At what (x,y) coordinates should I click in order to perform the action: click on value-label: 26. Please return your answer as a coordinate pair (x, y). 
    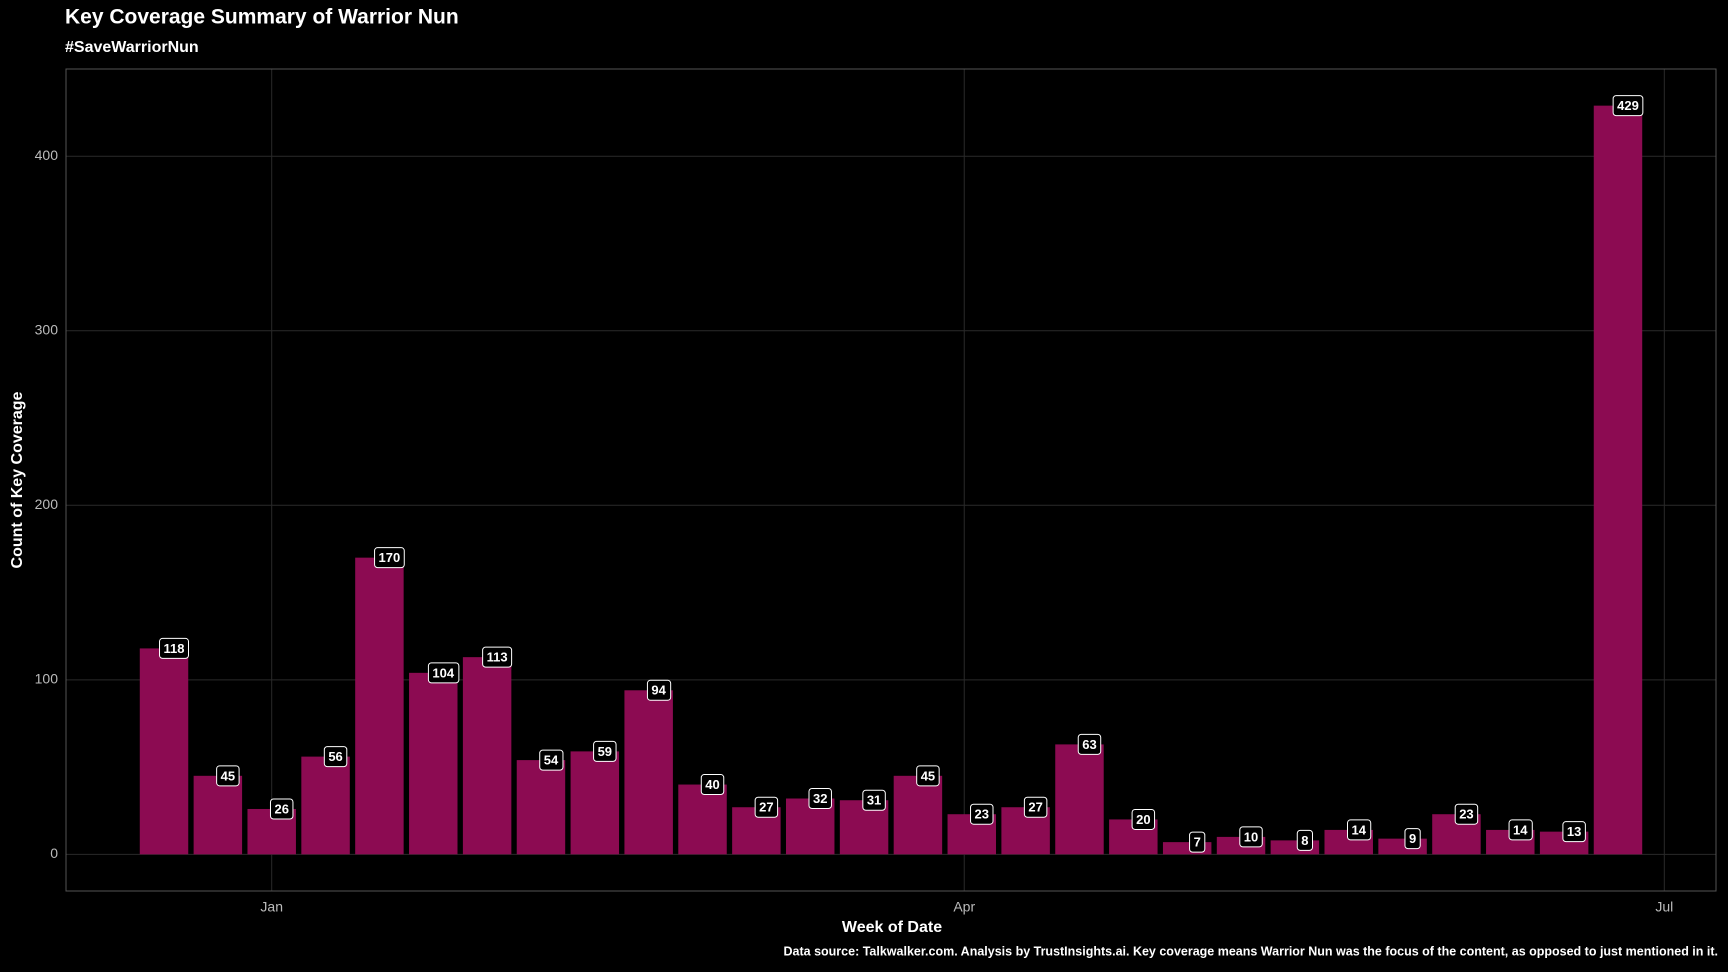
    Looking at the image, I should click on (281, 808).